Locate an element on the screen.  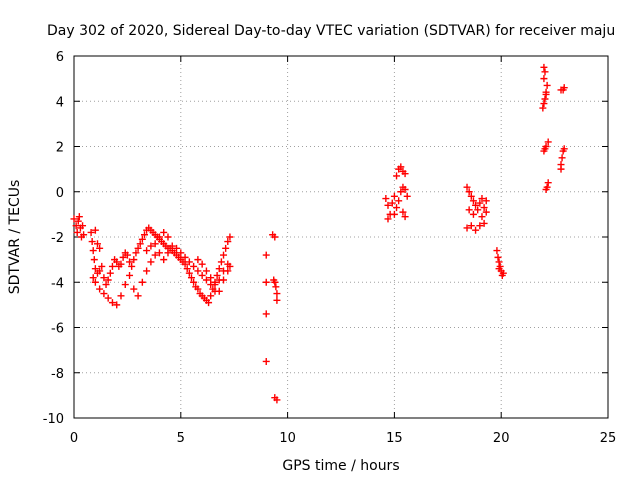
x-tick-label: 20 is located at coordinates (501, 438).